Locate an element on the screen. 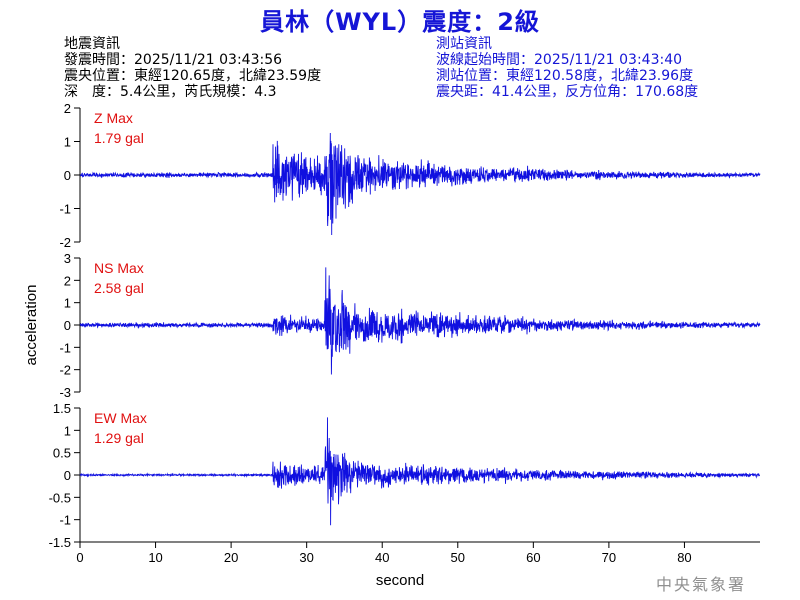 The height and width of the screenshot is (600, 800). max-label: Z Max is located at coordinates (113, 118).